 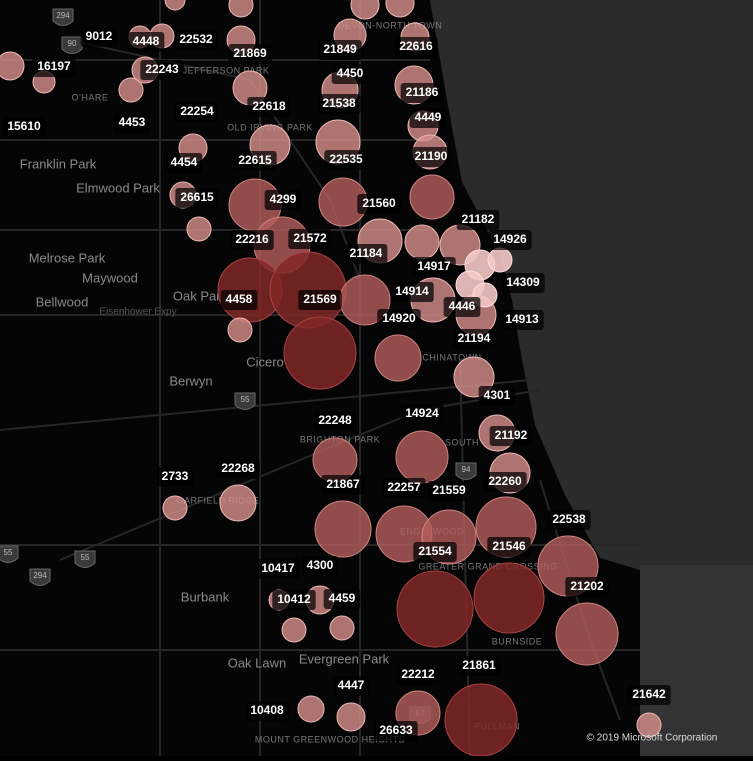 What do you see at coordinates (487, 566) in the screenshot?
I see `place-name: GREATER GRAND CROSSING` at bounding box center [487, 566].